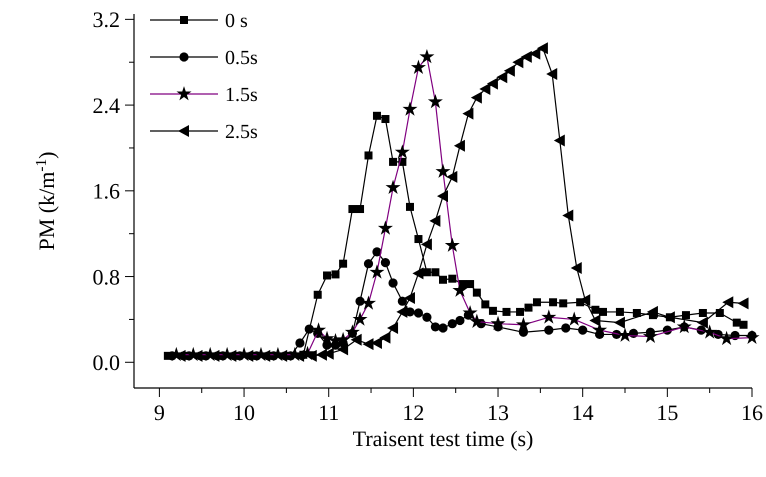 This screenshot has height=477, width=766. Describe the element at coordinates (752, 412) in the screenshot. I see `x-tick-label: 16` at that location.